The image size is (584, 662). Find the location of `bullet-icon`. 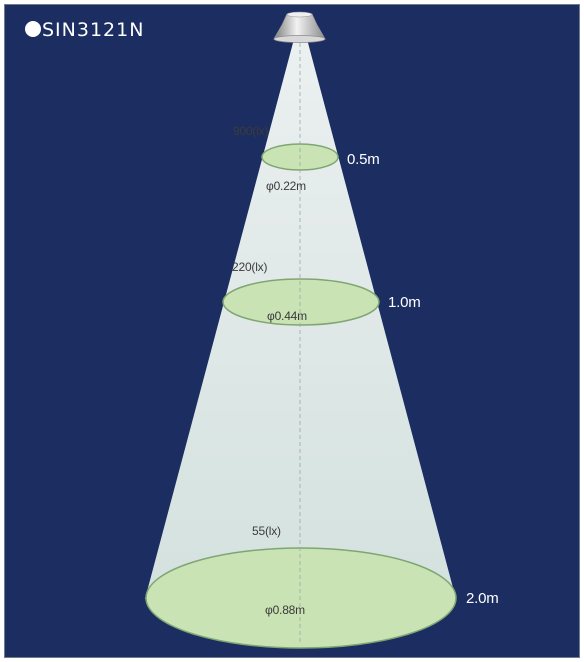

bullet-icon is located at coordinates (33, 29).